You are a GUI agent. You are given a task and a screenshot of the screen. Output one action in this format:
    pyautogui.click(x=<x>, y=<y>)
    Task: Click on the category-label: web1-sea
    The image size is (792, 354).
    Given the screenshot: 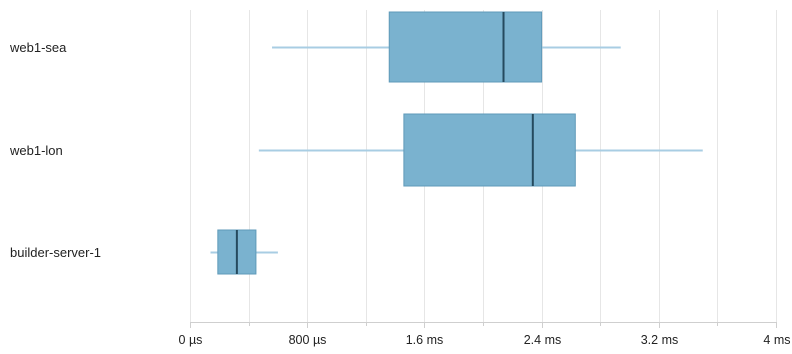 What is the action you would take?
    pyautogui.click(x=38, y=47)
    